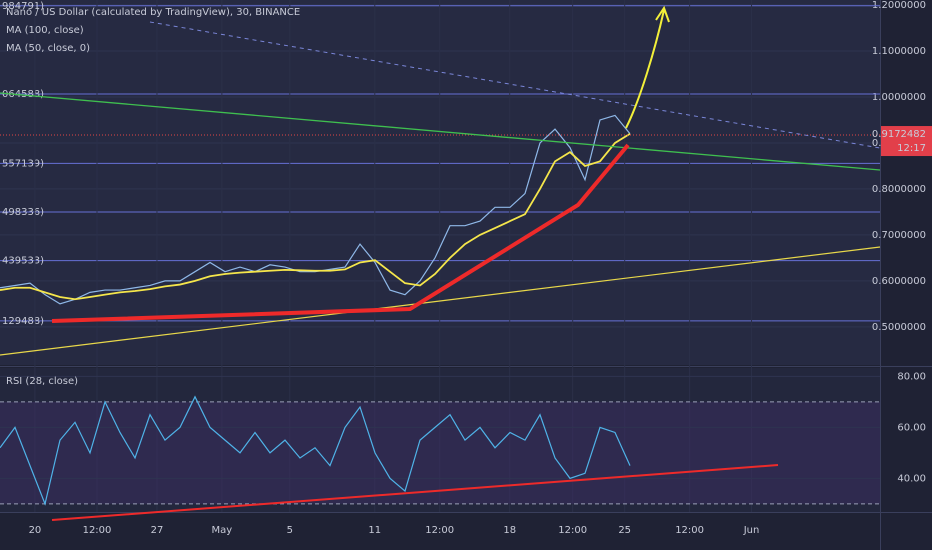 This screenshot has width=932, height=550. Describe the element at coordinates (42, 381) in the screenshot. I see `rsi-title: RSI (28, close)` at that location.